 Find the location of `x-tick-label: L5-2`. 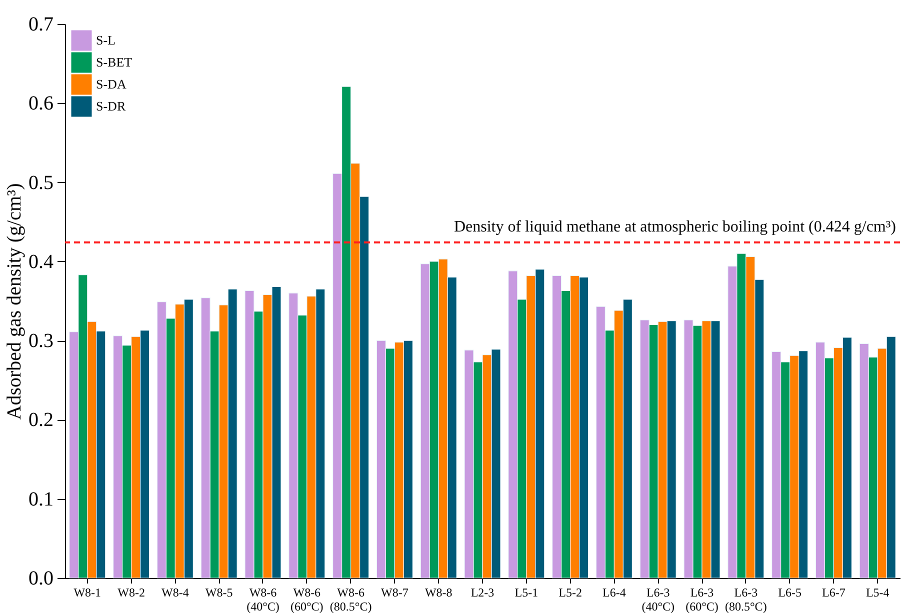

x-tick-label: L5-2 is located at coordinates (570, 593).